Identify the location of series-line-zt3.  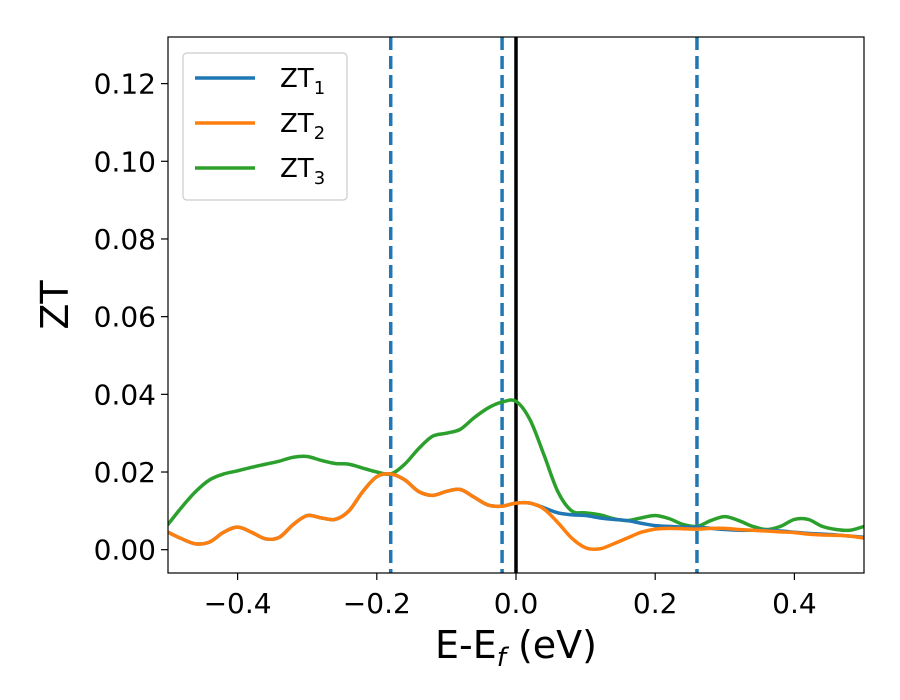
(516, 465).